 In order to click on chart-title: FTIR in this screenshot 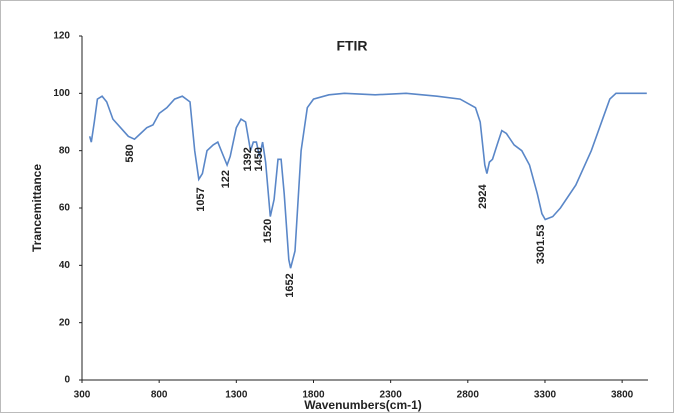, I will do `click(351, 46)`.